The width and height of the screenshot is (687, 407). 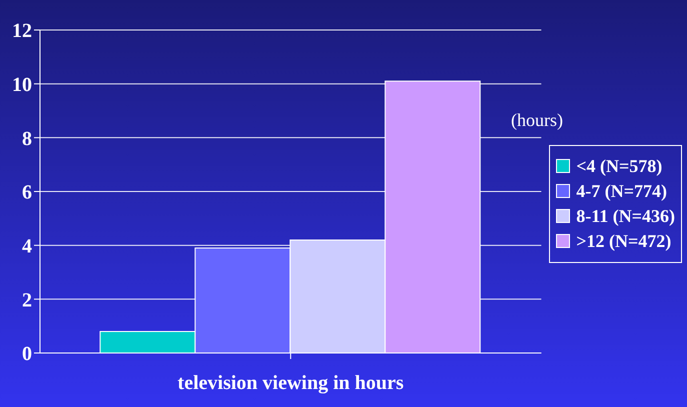 What do you see at coordinates (624, 241) in the screenshot?
I see `legend-label: >12 (N=472)` at bounding box center [624, 241].